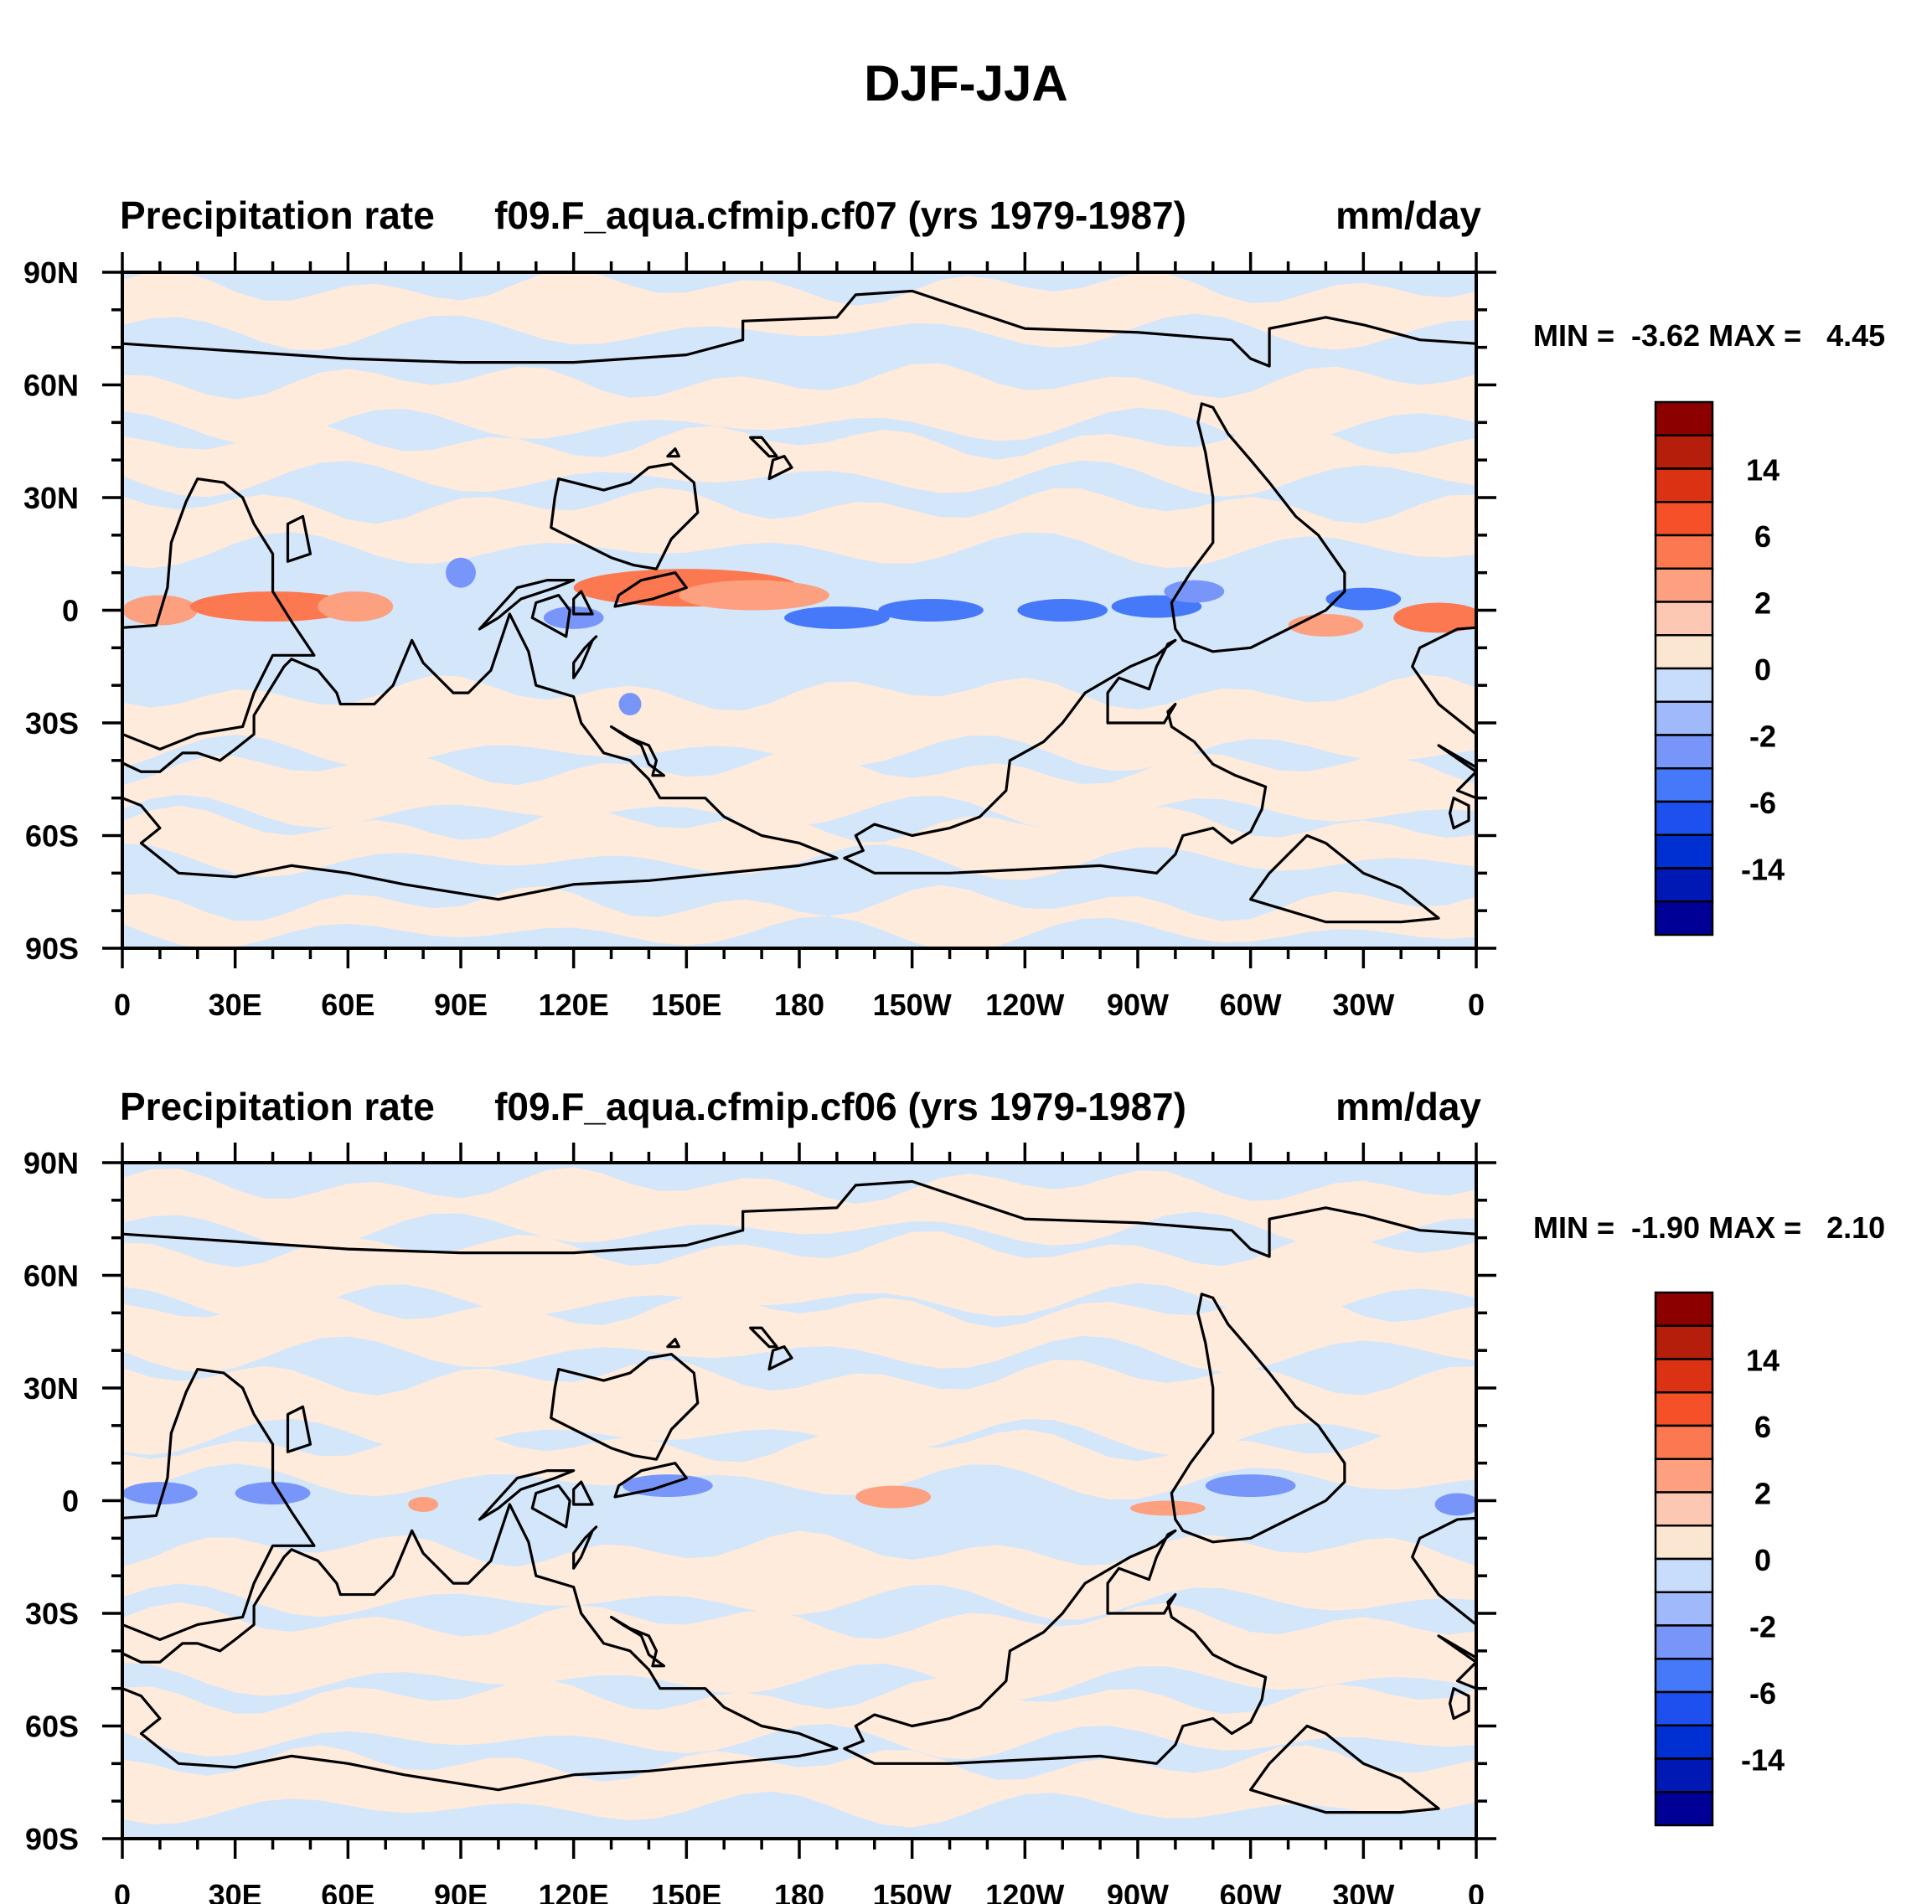 Image resolution: width=1932 pixels, height=1904 pixels. What do you see at coordinates (70, 611) in the screenshot?
I see `y-tick-label: 0` at bounding box center [70, 611].